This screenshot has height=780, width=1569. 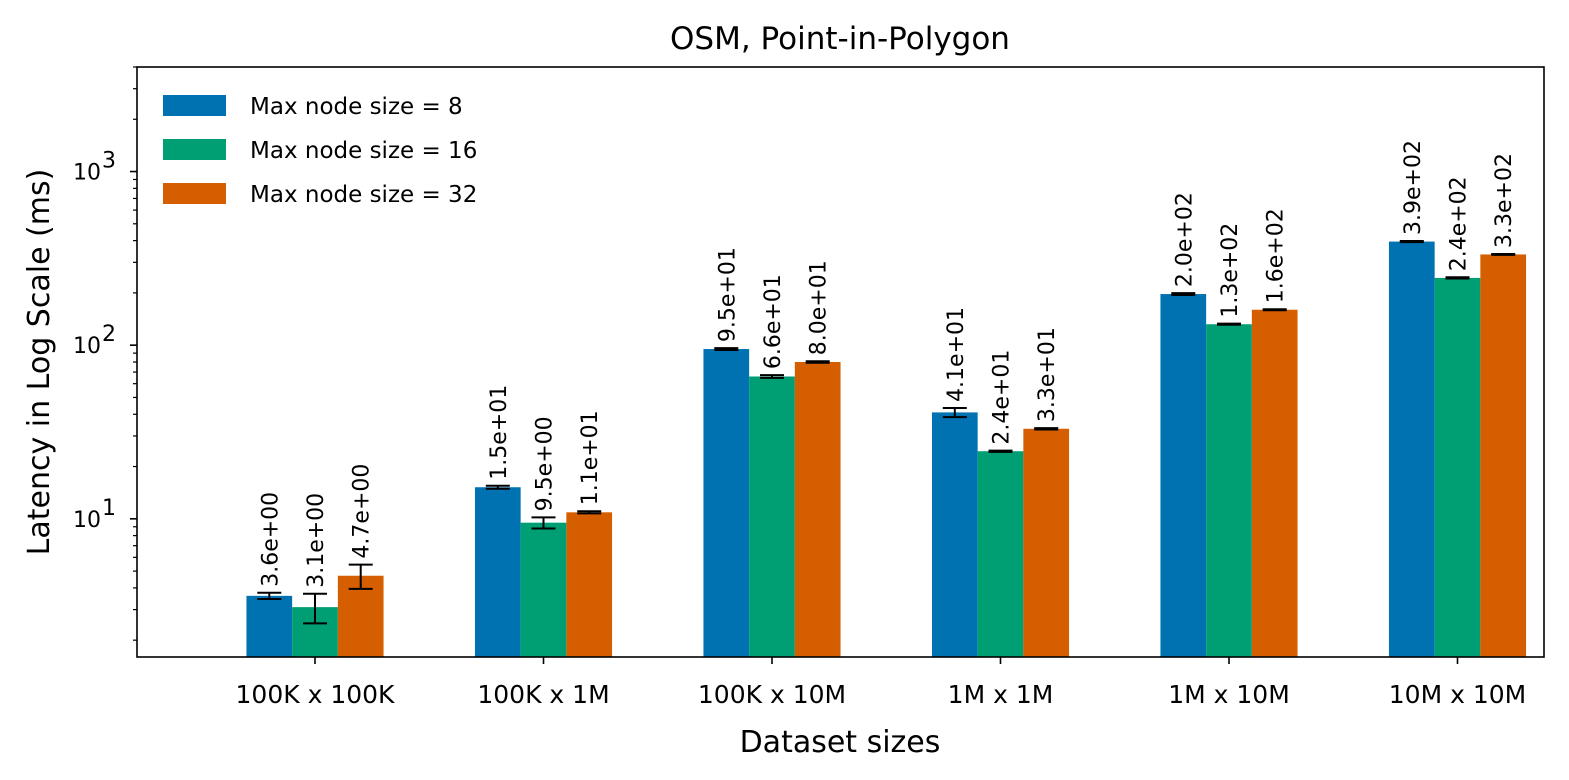 What do you see at coordinates (362, 511) in the screenshot?
I see `data-label: 4.7e+00` at bounding box center [362, 511].